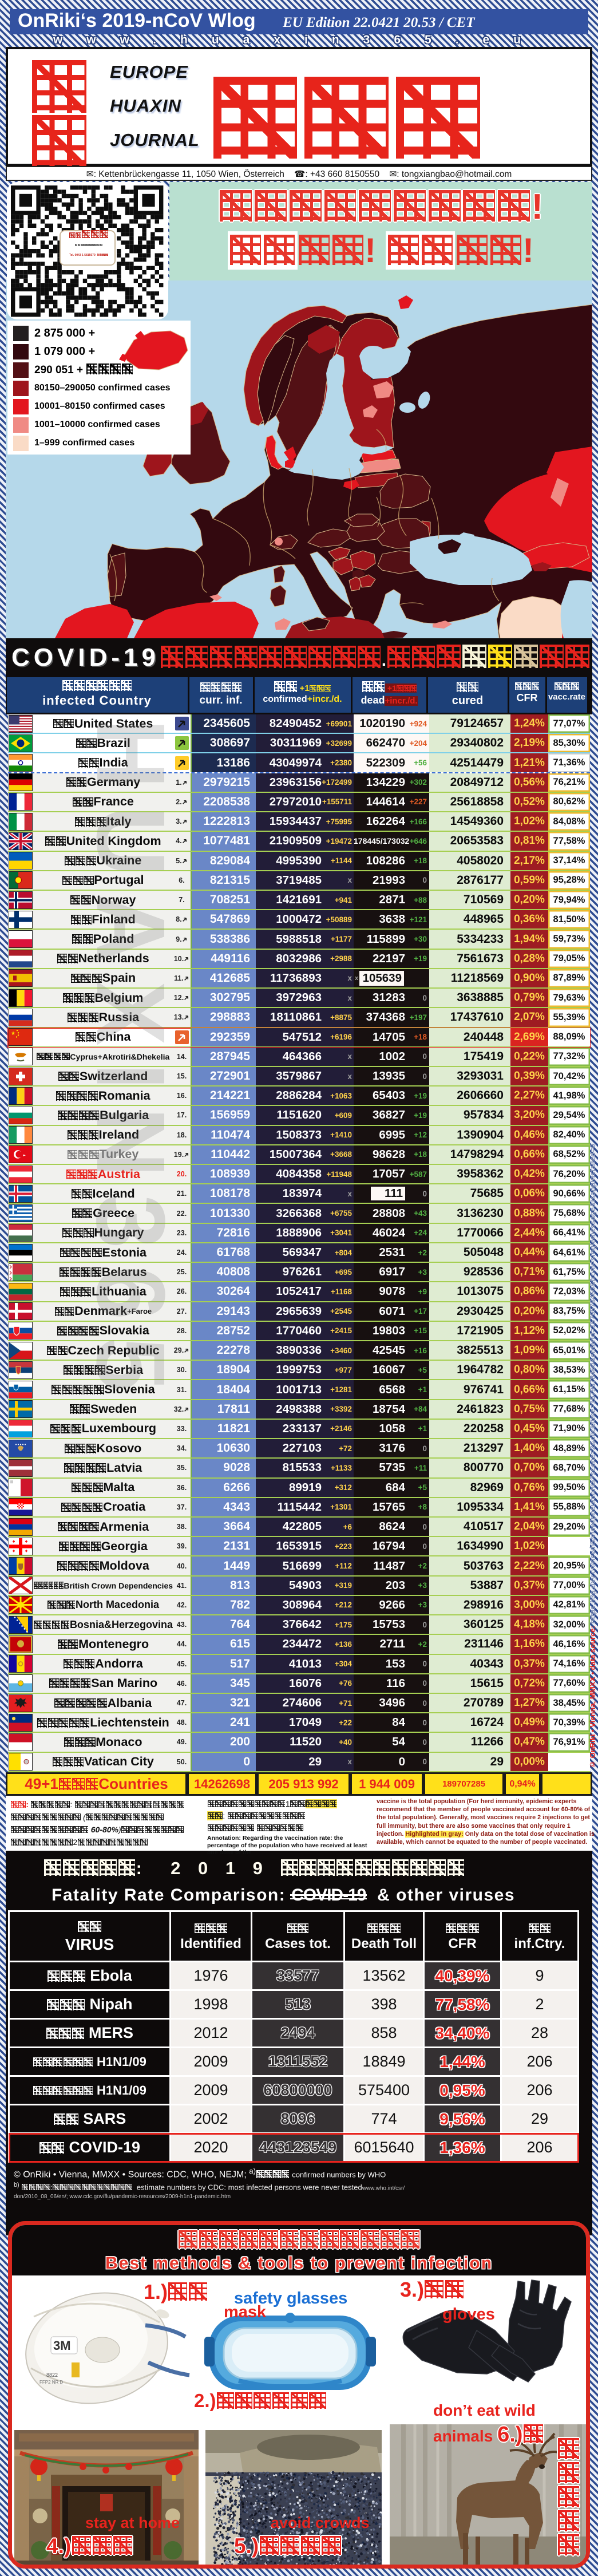  Describe the element at coordinates (52, 2375) in the screenshot. I see `svg-text: 8822` at that location.